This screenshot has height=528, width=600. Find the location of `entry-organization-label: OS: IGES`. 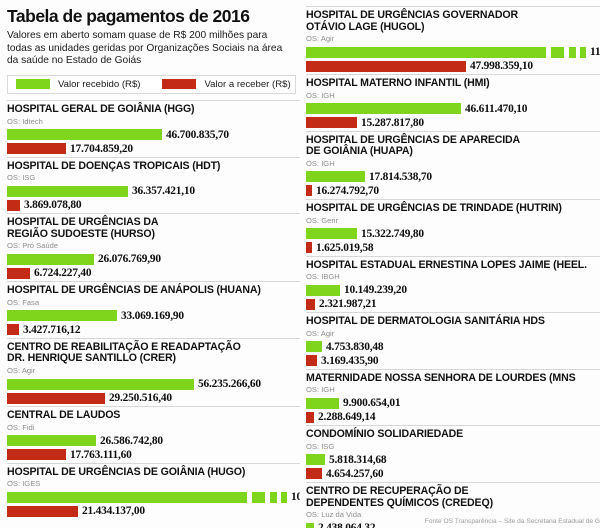

entry-organization-label: OS: IGES is located at coordinates (24, 484).